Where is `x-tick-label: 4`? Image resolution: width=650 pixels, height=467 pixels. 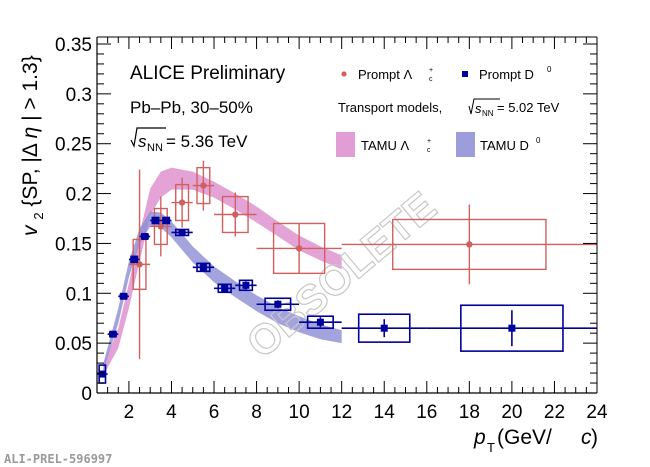
x-tick-label: 4 is located at coordinates (171, 412).